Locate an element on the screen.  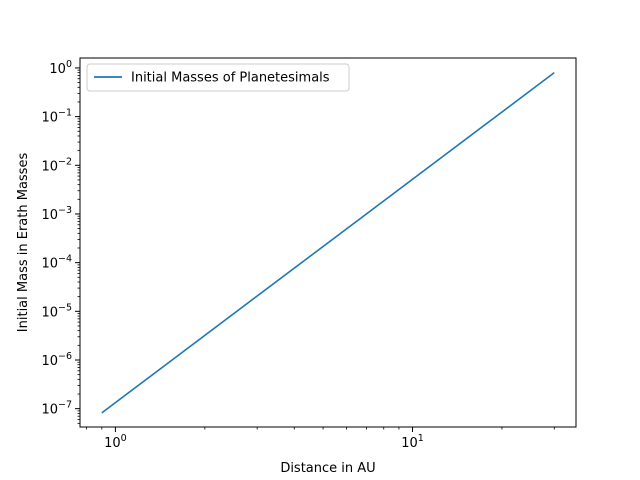
y-tick-label: 10⁻⁴ is located at coordinates (56, 263).